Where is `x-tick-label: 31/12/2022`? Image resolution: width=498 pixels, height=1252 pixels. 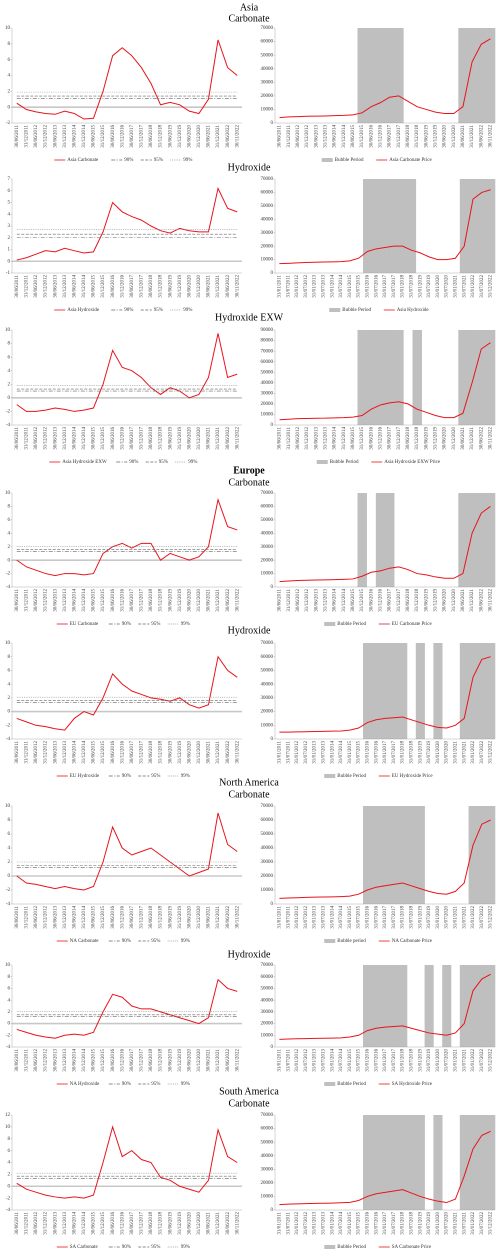 x-tick-label: 31/12/2022 is located at coordinates (491, 752).